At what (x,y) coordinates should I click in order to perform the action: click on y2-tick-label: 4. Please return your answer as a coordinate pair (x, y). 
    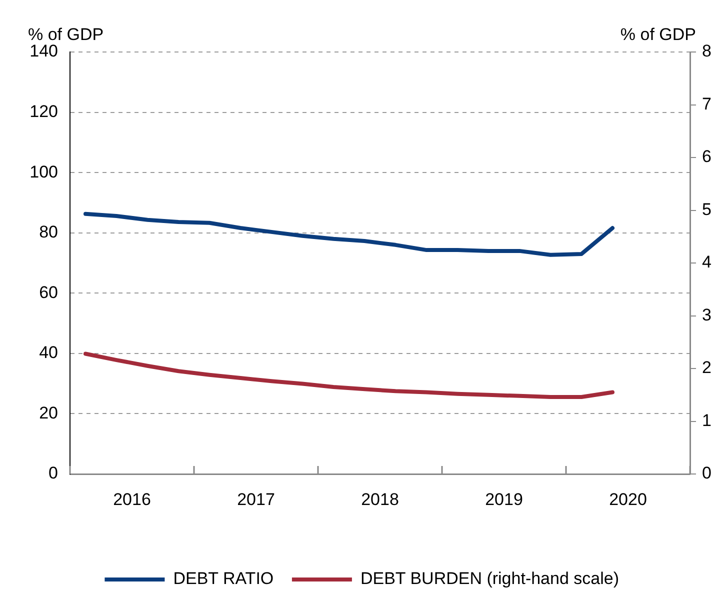
    Looking at the image, I should click on (707, 262).